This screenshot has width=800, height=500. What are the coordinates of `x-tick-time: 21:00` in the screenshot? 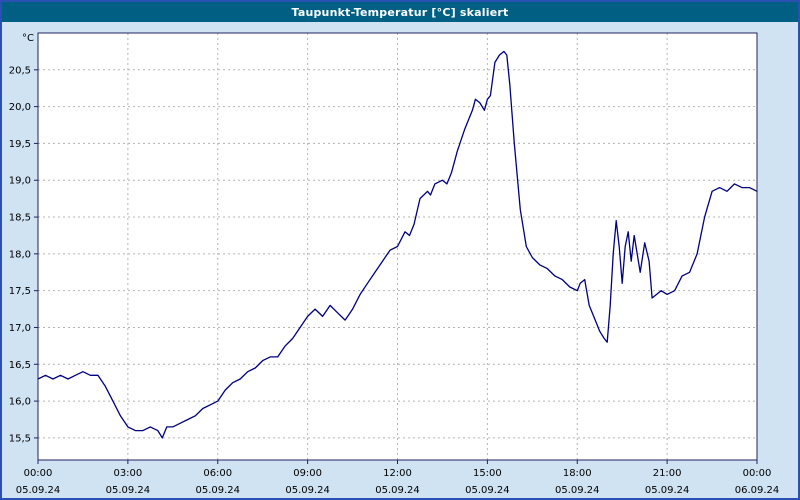 It's located at (667, 473).